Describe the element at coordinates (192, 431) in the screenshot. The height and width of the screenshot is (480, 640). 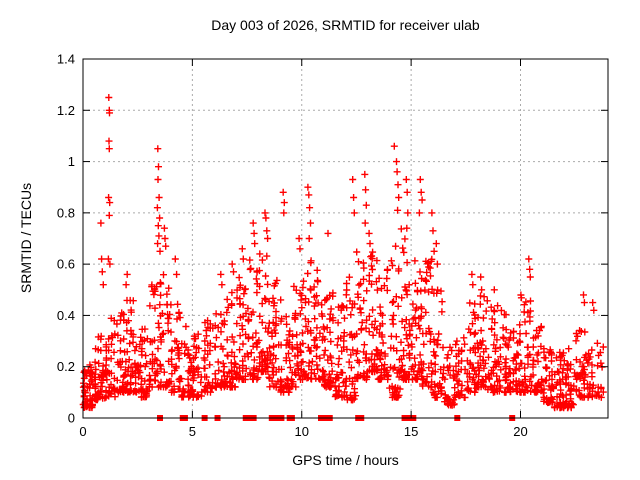
I see `svg-text: 5` at that location.